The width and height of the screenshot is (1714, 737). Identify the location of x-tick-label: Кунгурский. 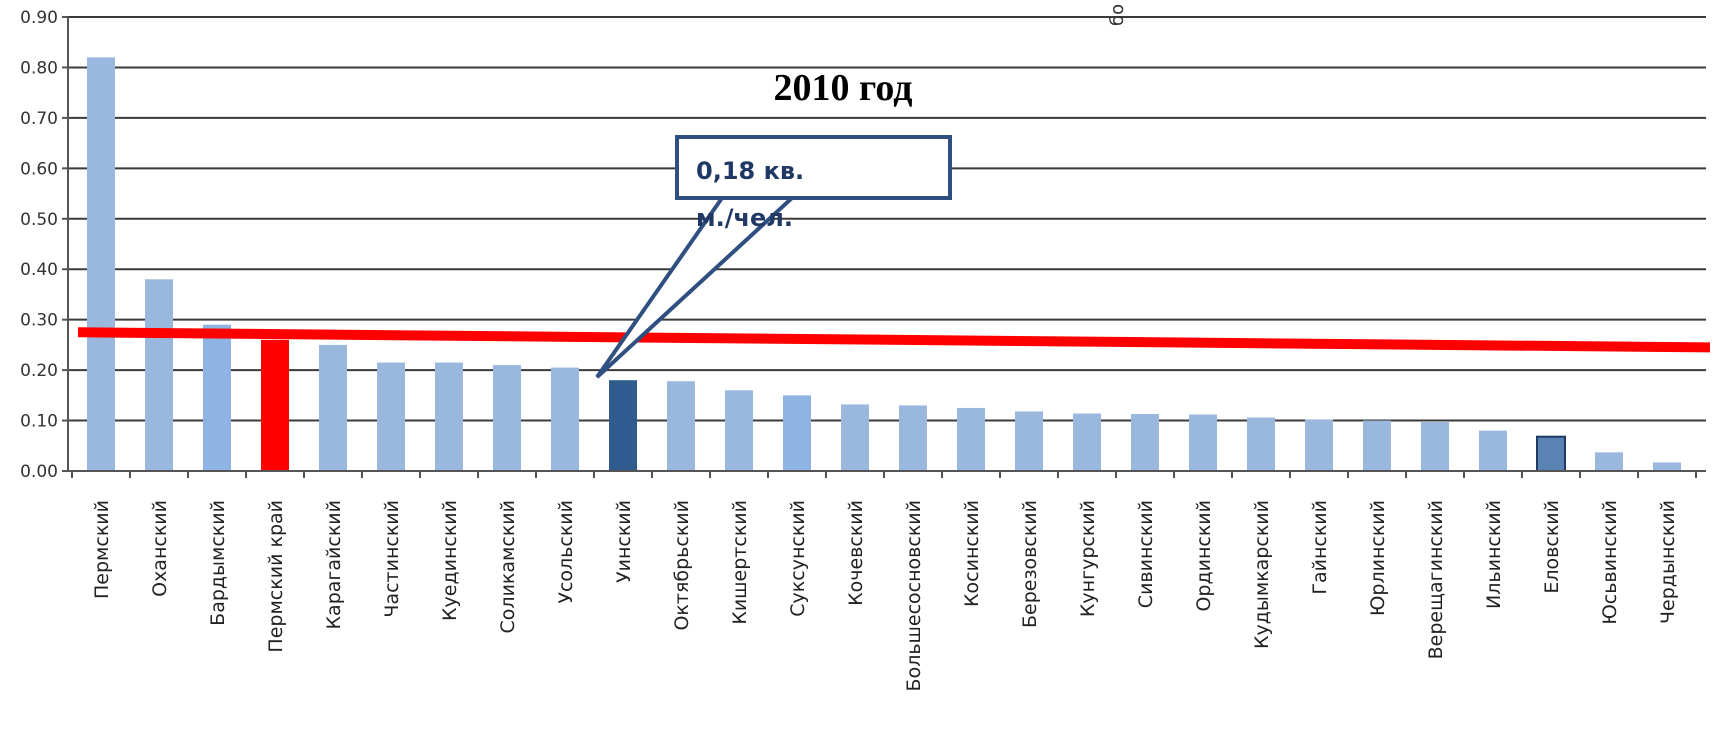
(1088, 558).